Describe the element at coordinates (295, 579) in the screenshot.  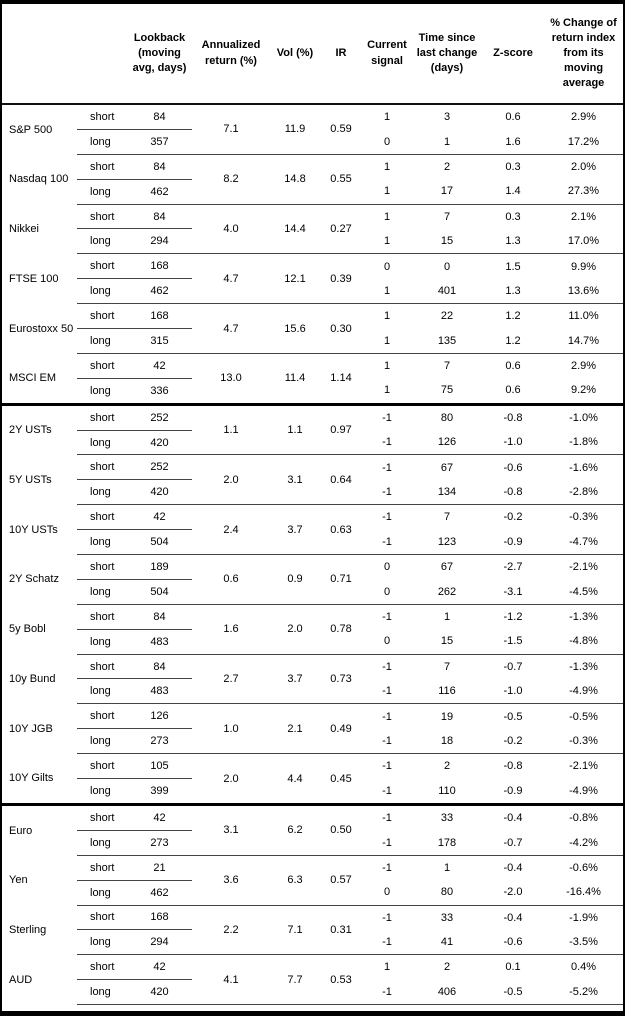
I see `cell-vol: 0.9` at that location.